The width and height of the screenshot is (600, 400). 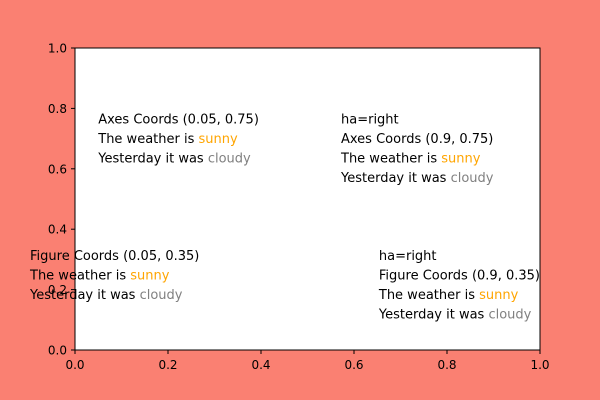 What do you see at coordinates (167, 365) in the screenshot?
I see `x-tick-label: 0.2` at bounding box center [167, 365].